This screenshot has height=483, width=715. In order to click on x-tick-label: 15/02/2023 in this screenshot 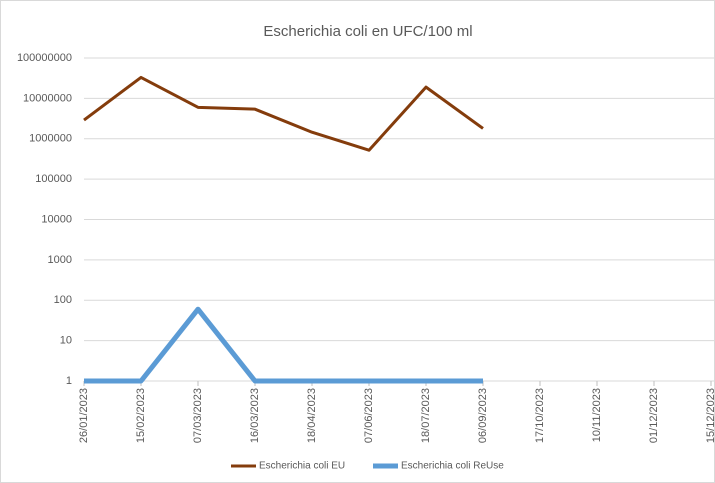, I will do `click(141, 415)`.